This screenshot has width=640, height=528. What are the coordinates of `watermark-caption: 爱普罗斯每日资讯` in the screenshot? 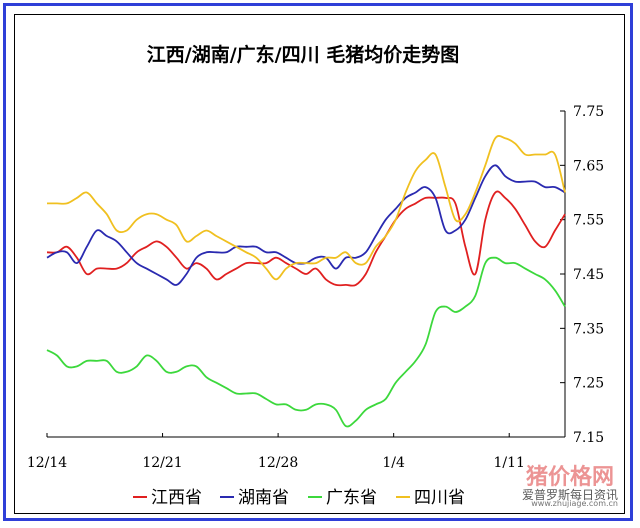 It's located at (569, 495).